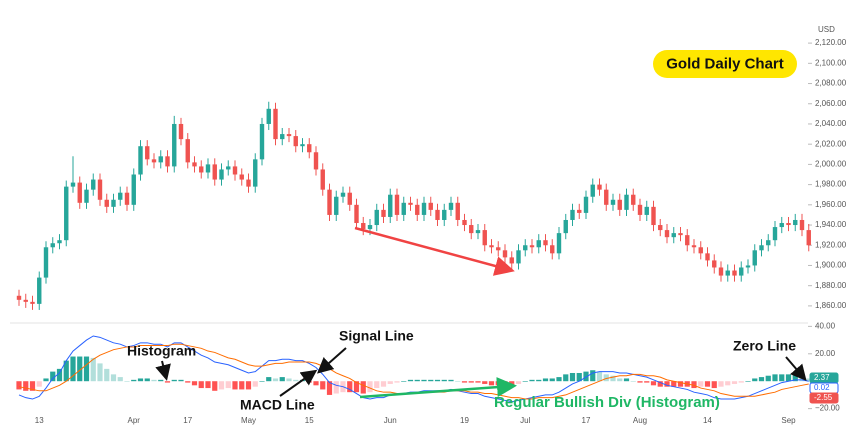 This screenshot has width=851, height=442. I want to click on bullish-div-arrow, so click(438, 388).